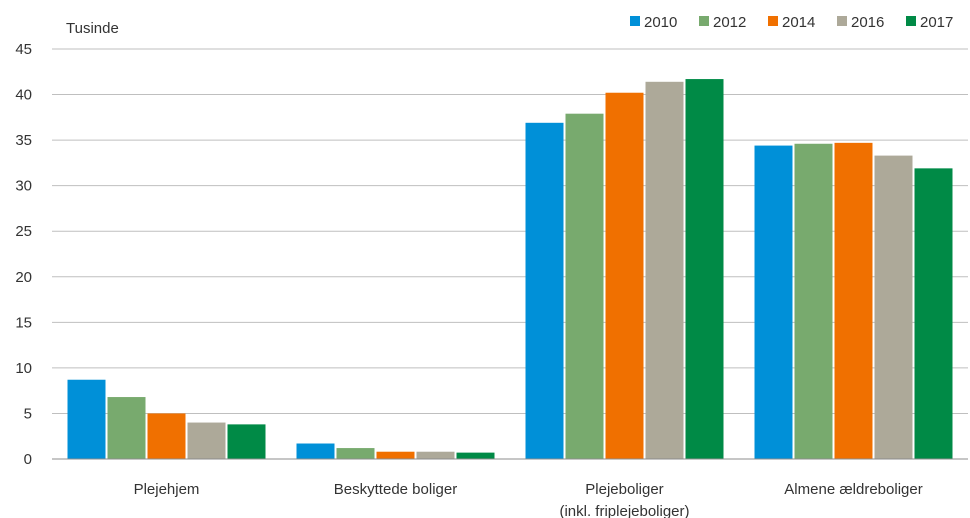 This screenshot has height=518, width=970. What do you see at coordinates (23, 140) in the screenshot?
I see `y-tick-label: 35` at bounding box center [23, 140].